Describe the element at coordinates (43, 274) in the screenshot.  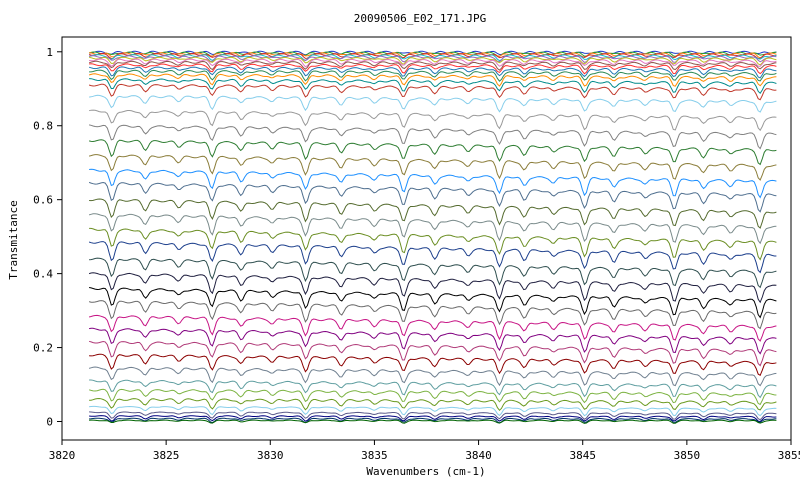
I see `y-tick-label: 0.4` at that location.